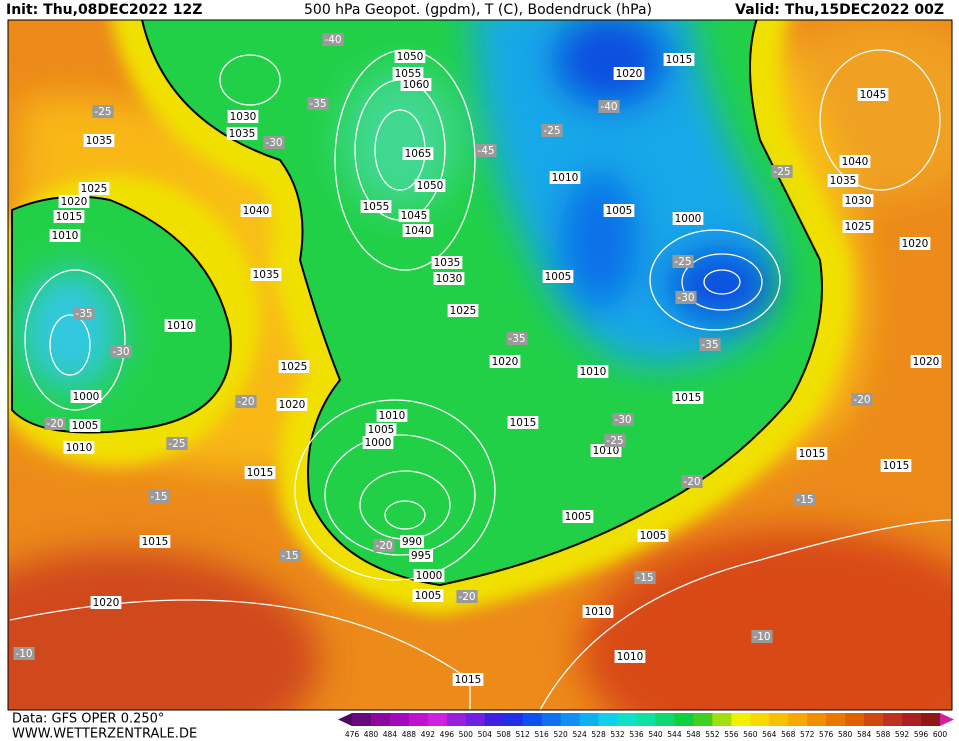  I want to click on isobar-label: 1055, so click(376, 207).